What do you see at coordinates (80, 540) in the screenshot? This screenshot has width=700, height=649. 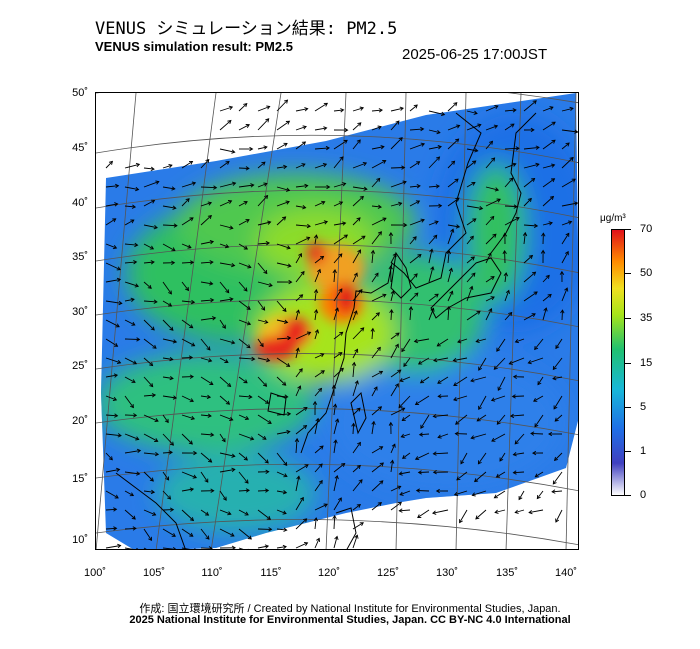 I see `lat-tick-10: 10˚` at bounding box center [80, 540].